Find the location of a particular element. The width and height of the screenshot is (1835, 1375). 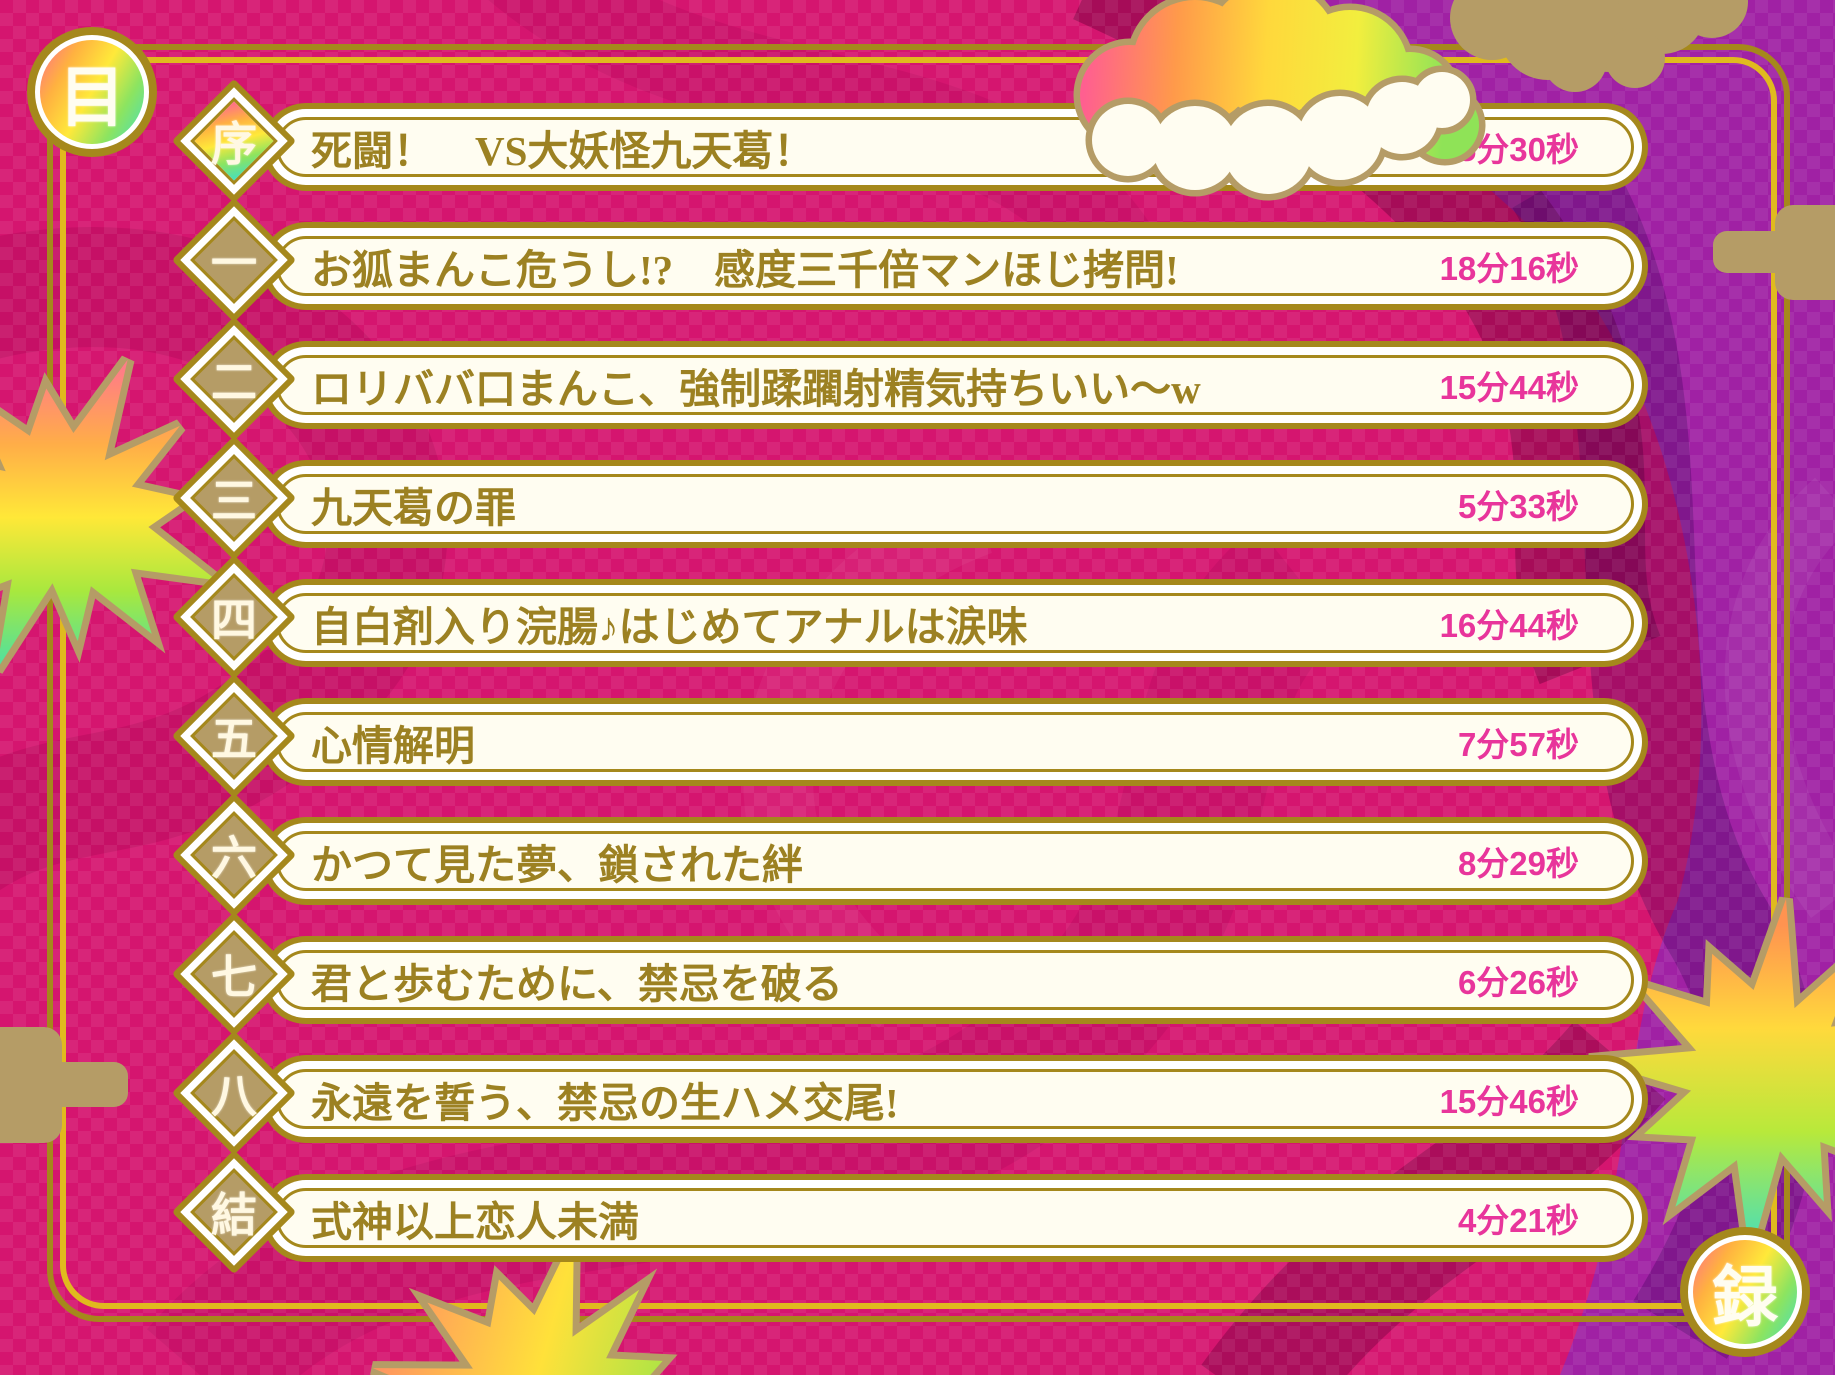

track-title: 自白剤入り浣腸♪はじめてアナルは涙味 is located at coordinates (669, 627).